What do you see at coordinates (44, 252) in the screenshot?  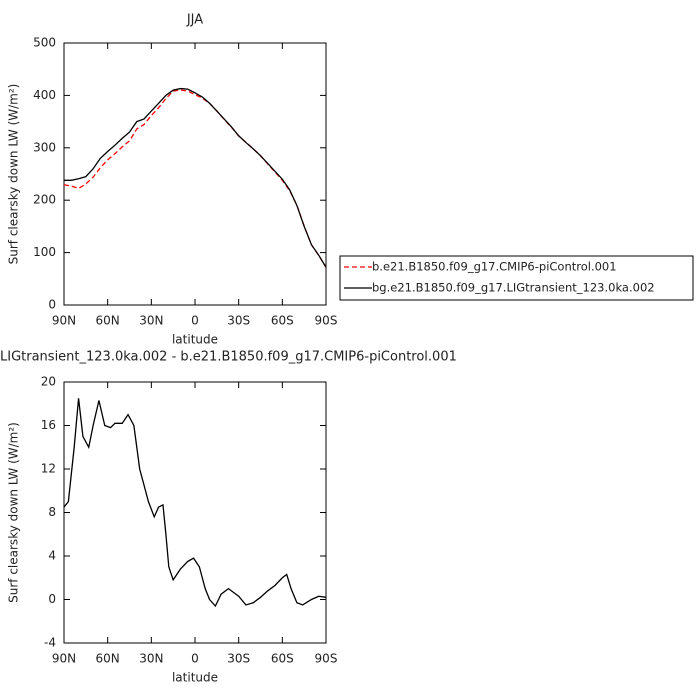 I see `y-tick-label: 100` at bounding box center [44, 252].